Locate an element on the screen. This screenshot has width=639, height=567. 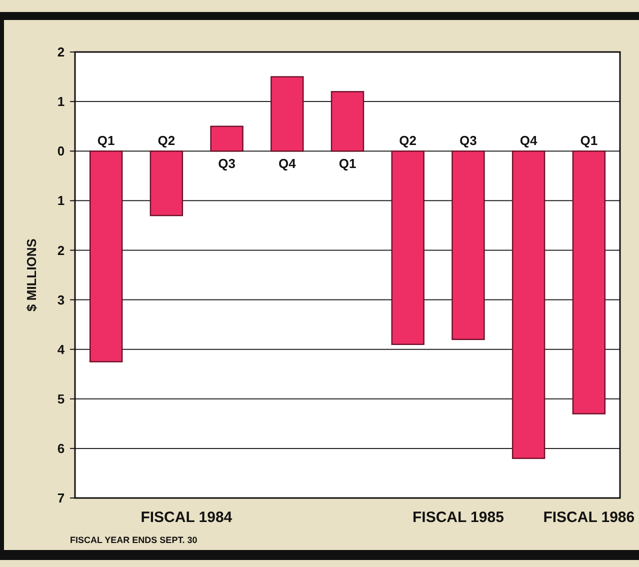
y-tick-label: 3 is located at coordinates (61, 300).